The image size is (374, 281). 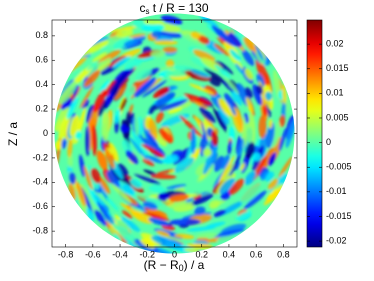 What do you see at coordinates (194, 265) in the screenshot?
I see `xlabel-text: ) / a` at bounding box center [194, 265].